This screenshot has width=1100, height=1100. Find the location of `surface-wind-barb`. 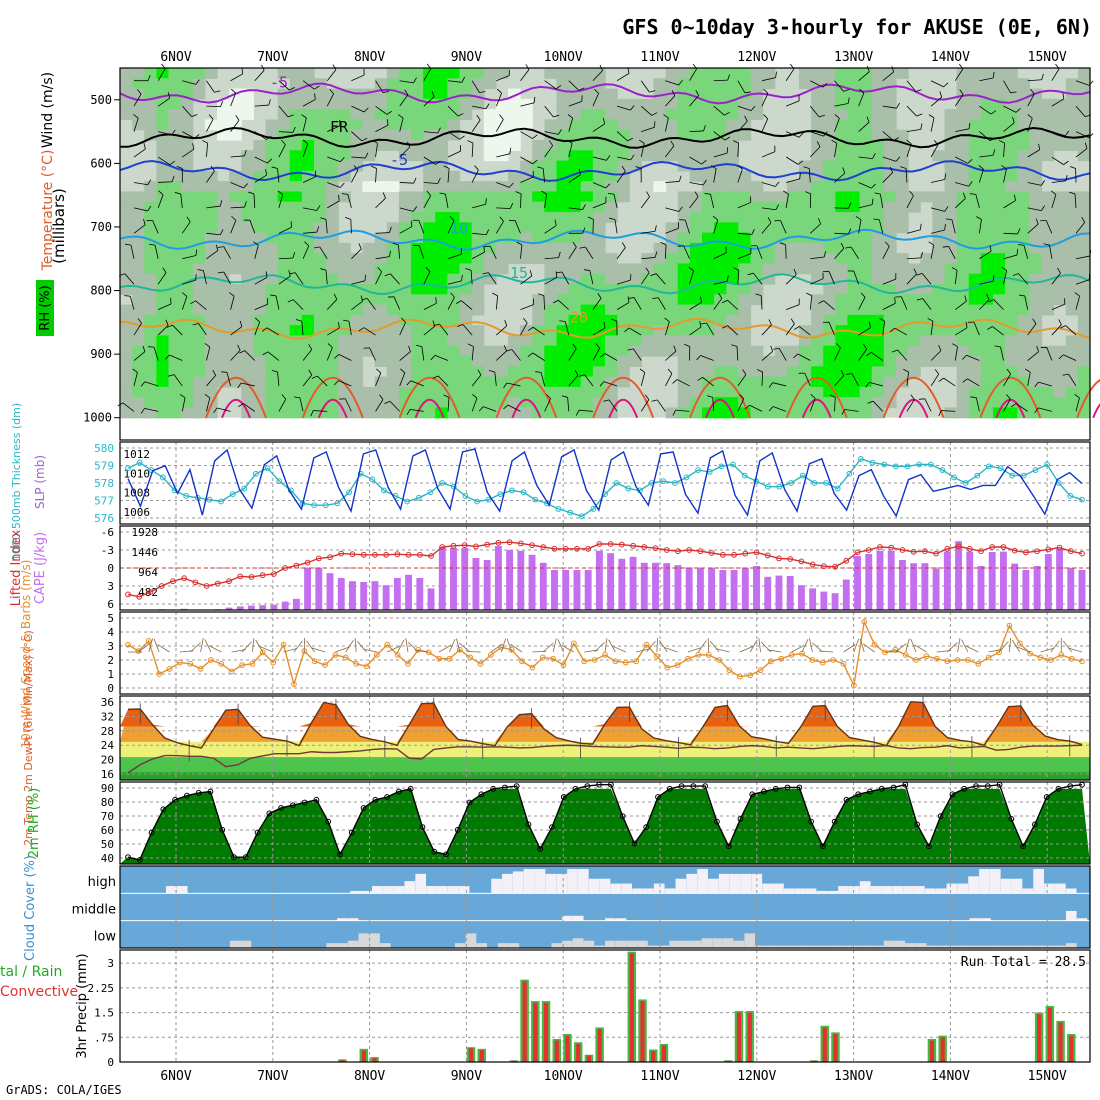

surface-wind-barb is located at coordinates (496, 648).